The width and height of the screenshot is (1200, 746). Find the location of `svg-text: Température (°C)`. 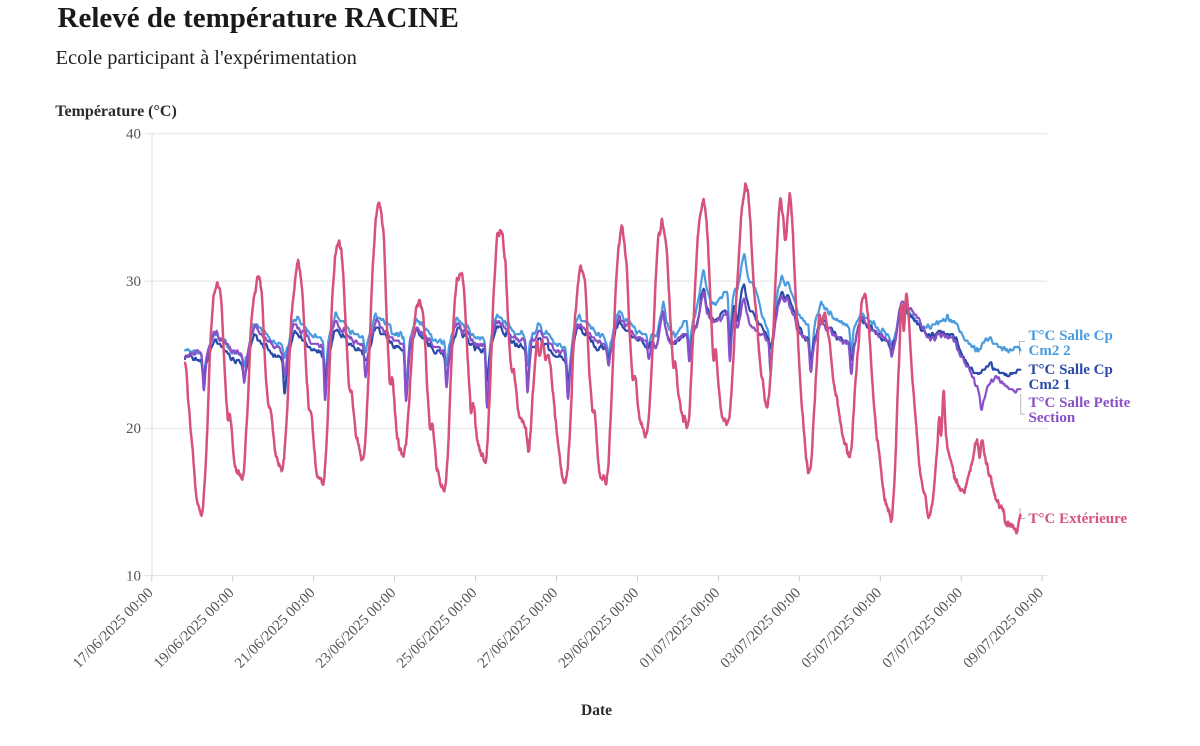

svg-text: Température (°C) is located at coordinates (115, 111).